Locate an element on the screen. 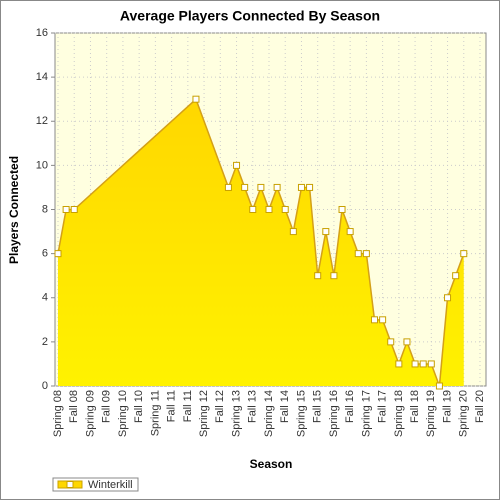 The width and height of the screenshot is (500, 500). y-tick-label: 14 is located at coordinates (42, 77).